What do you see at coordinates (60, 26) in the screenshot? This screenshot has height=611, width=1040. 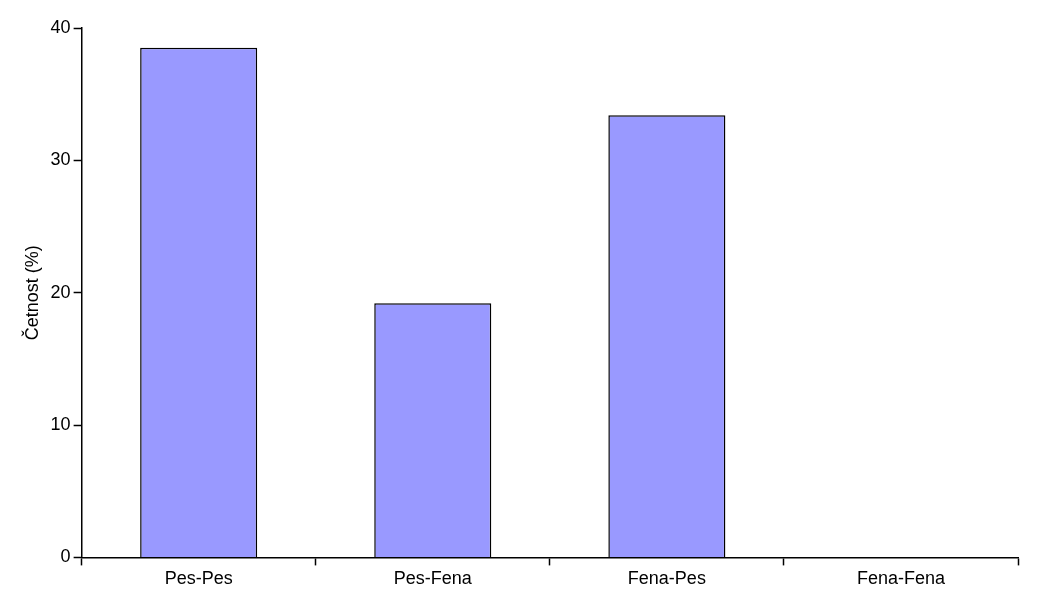 I see `y-tick-label: 40` at bounding box center [60, 26].